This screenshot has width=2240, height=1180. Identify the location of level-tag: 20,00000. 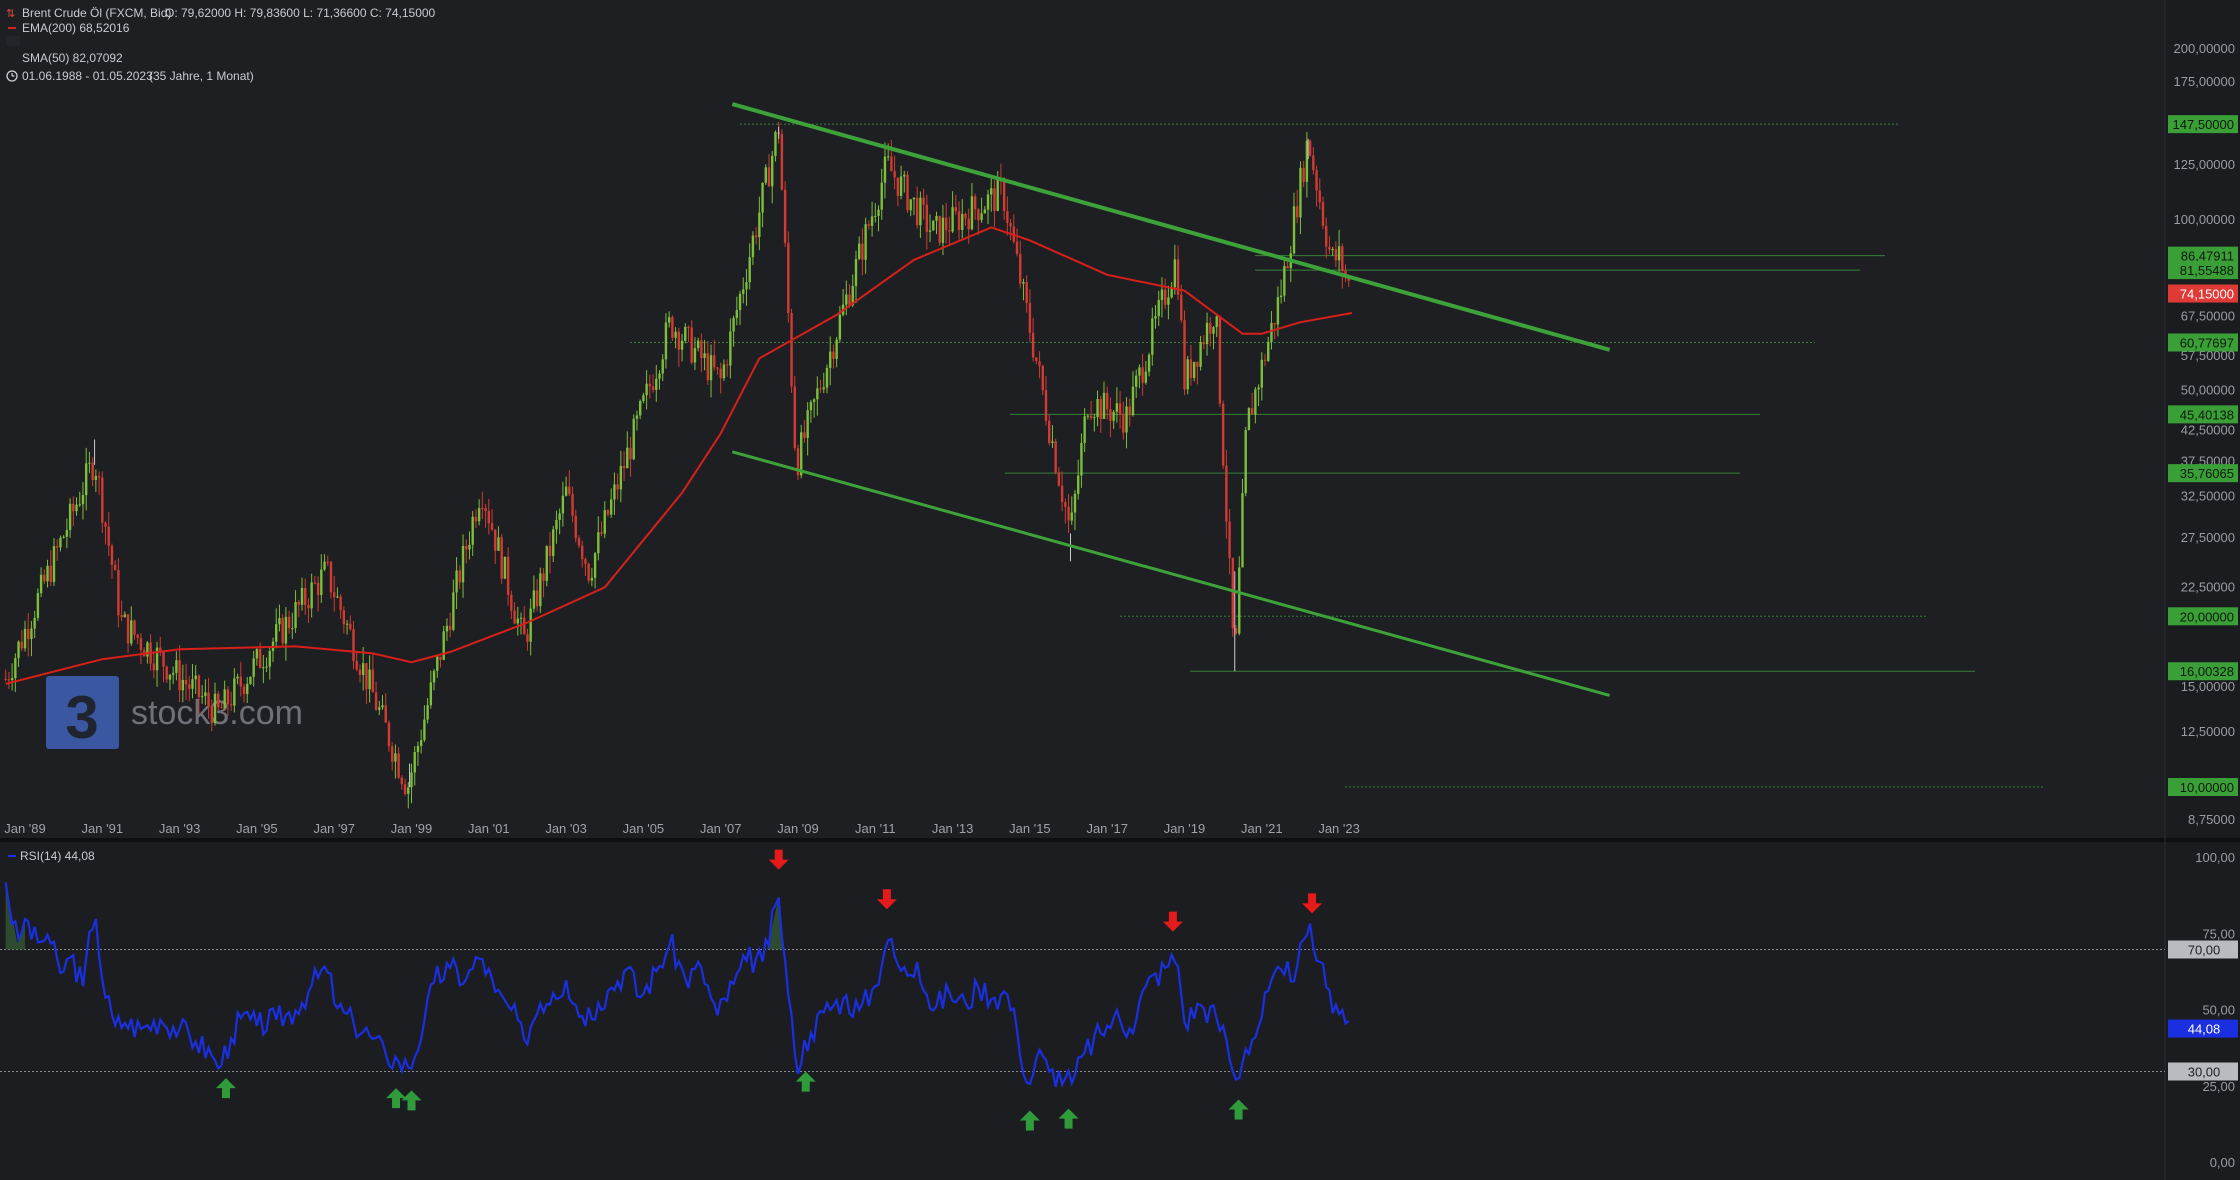
(2207, 616).